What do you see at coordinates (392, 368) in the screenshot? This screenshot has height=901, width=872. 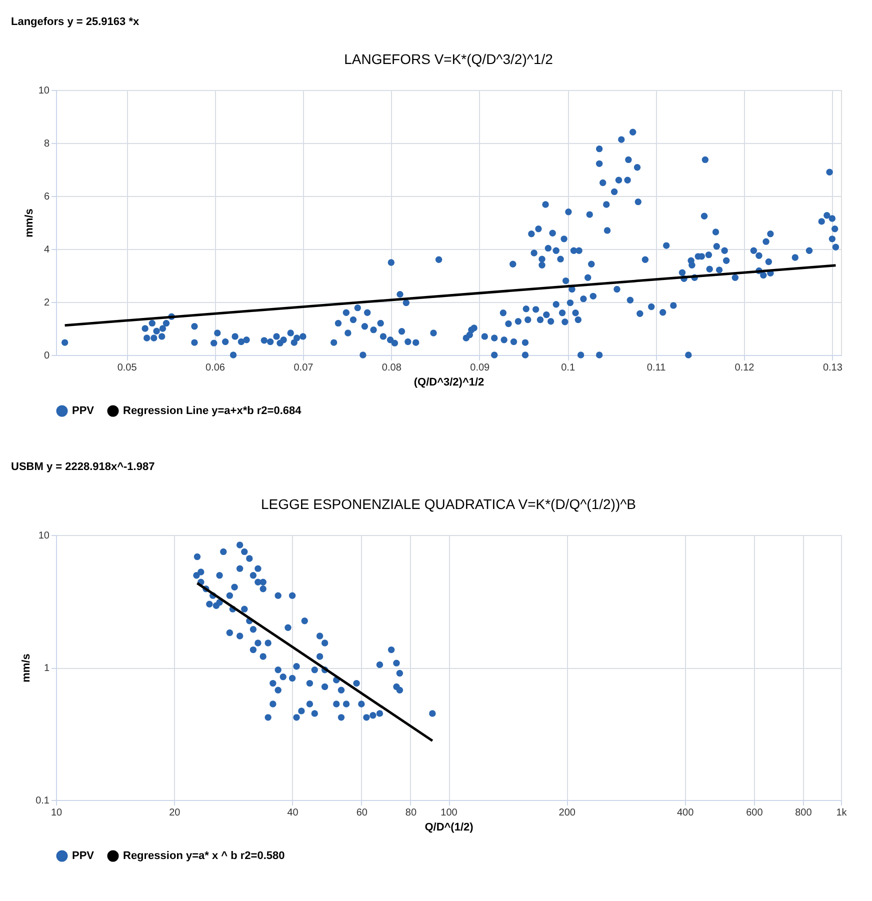 I see `x-tick-label: 0.08` at bounding box center [392, 368].